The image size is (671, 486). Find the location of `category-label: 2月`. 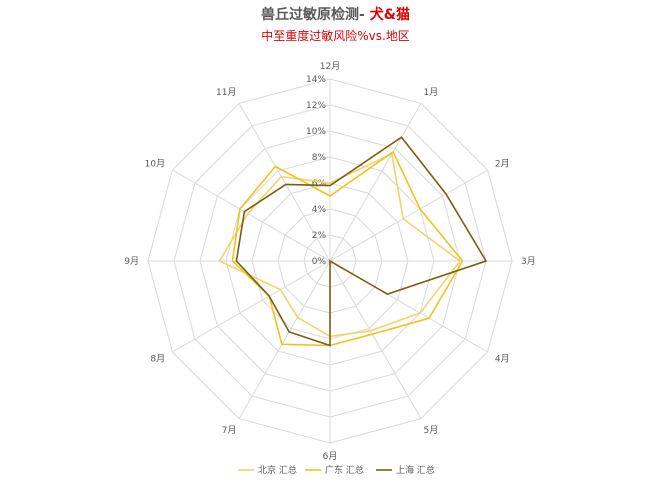

category-label: 2月 is located at coordinates (502, 164).